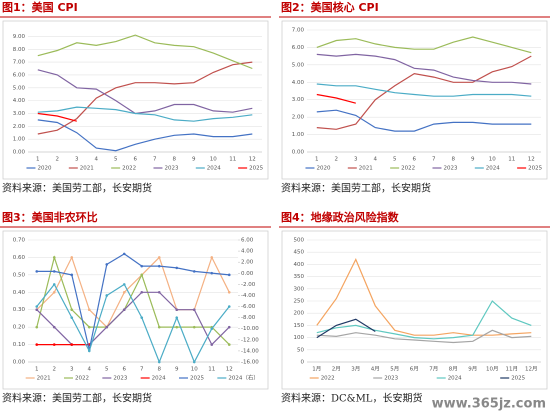 The width and height of the screenshot is (550, 415). I want to click on legend-label: 2023, so click(450, 169).